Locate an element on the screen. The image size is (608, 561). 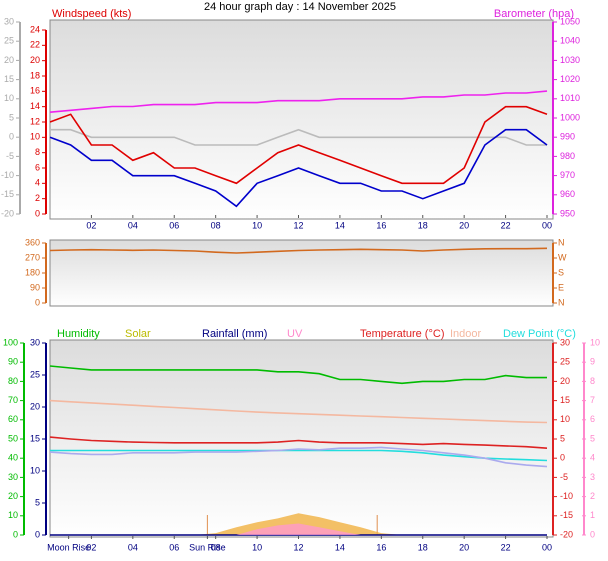
y-tick-label: 22 is located at coordinates (35, 45).